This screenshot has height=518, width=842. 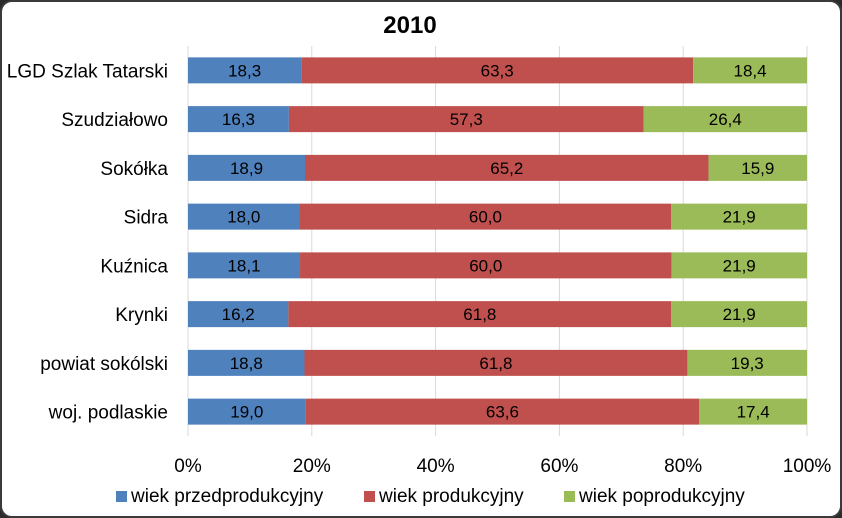 I want to click on data-label: 19,0, so click(x=246, y=412).